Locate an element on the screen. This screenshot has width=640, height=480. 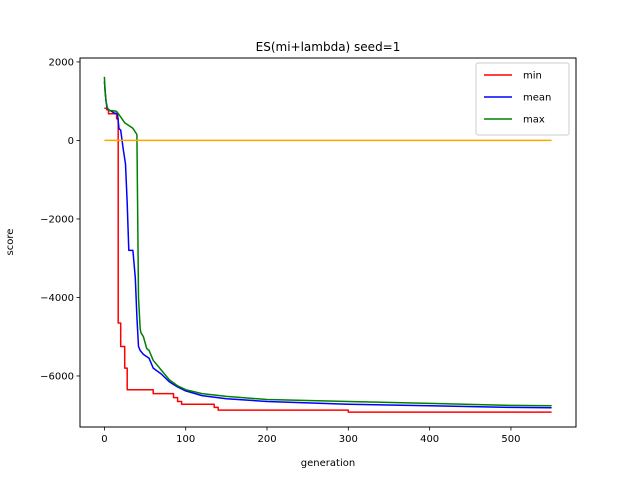
y-axis-label: score is located at coordinates (10, 242).